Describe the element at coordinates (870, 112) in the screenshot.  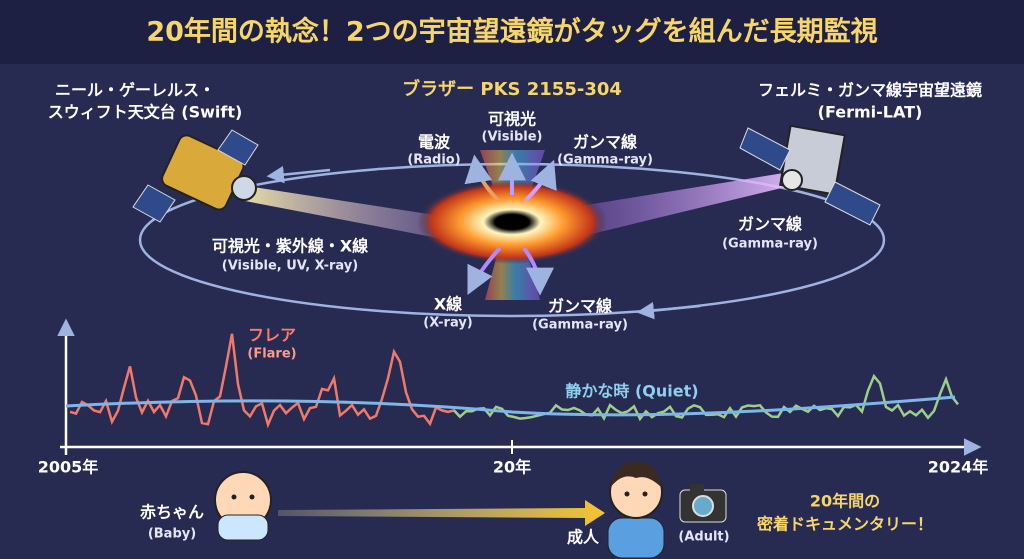
I see `fermi-name: (Fermi-LAT)` at that location.